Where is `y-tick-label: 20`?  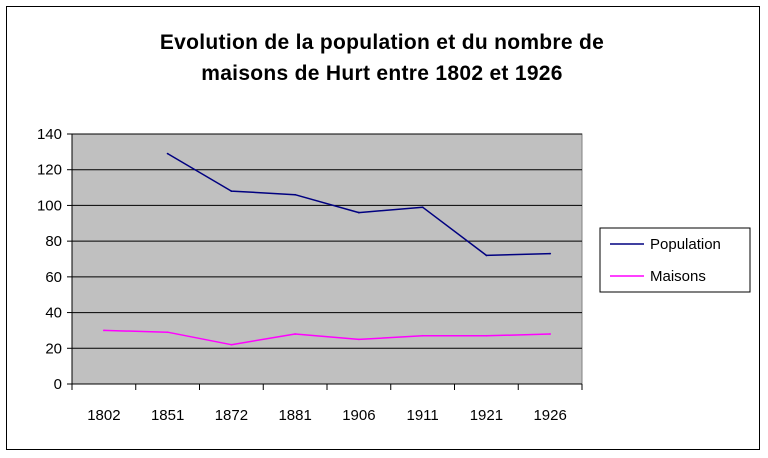 y-tick-label: 20 is located at coordinates (53, 348).